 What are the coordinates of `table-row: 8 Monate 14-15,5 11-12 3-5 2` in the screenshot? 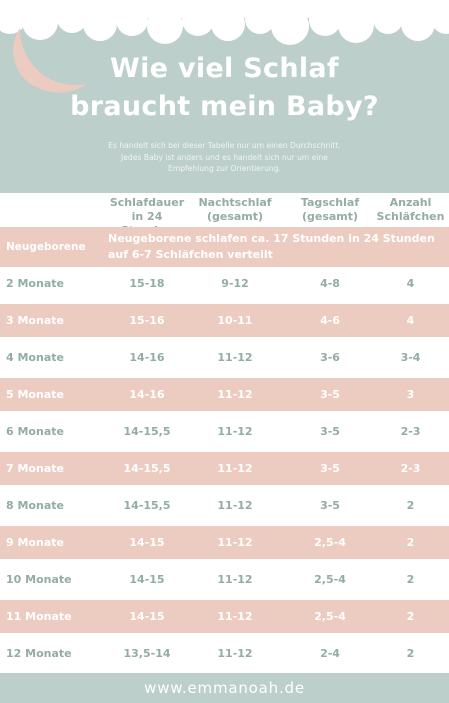 It's located at (224, 505).